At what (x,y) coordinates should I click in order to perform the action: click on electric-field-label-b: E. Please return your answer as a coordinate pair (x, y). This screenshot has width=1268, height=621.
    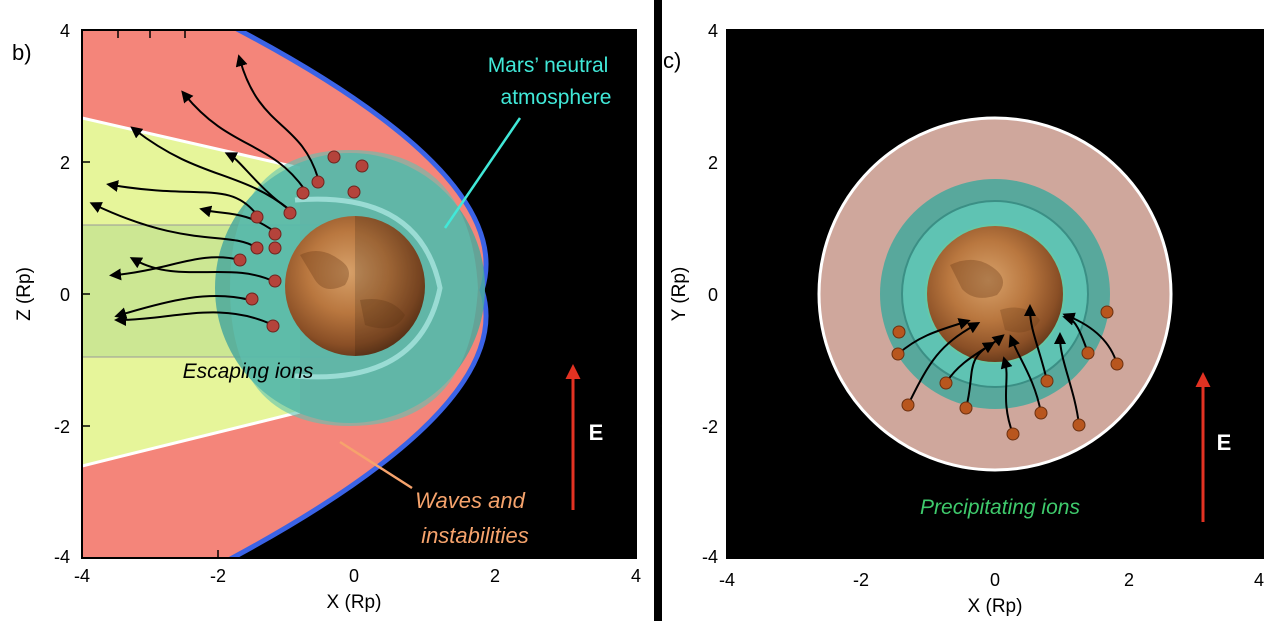
    Looking at the image, I should click on (596, 432).